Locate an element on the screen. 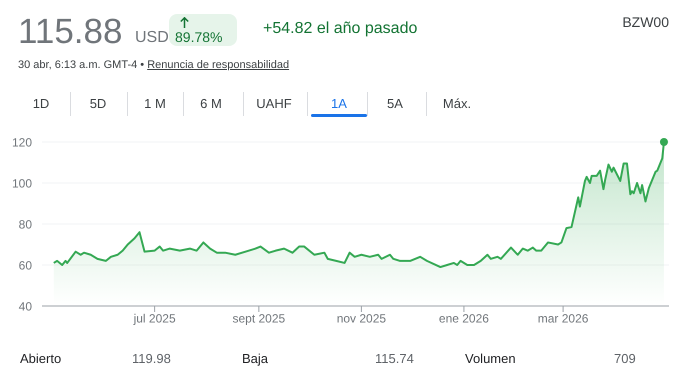 Image resolution: width=691 pixels, height=375 pixels. text: 5A is located at coordinates (395, 103).